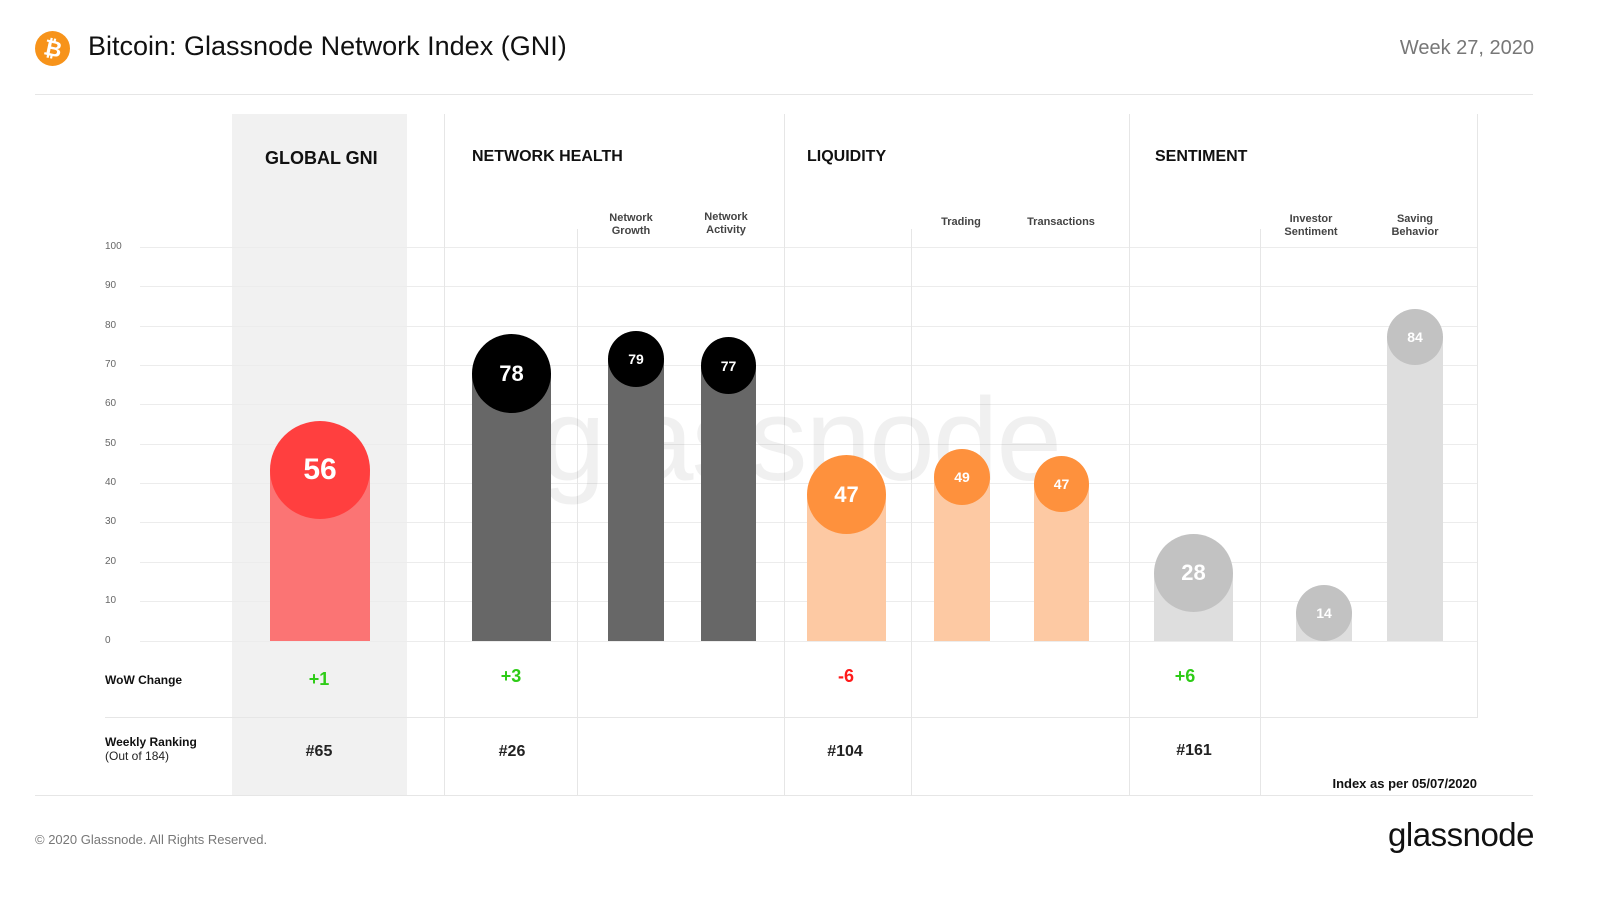 The height and width of the screenshot is (900, 1600). I want to click on bubble-network-activity: 77, so click(728, 365).